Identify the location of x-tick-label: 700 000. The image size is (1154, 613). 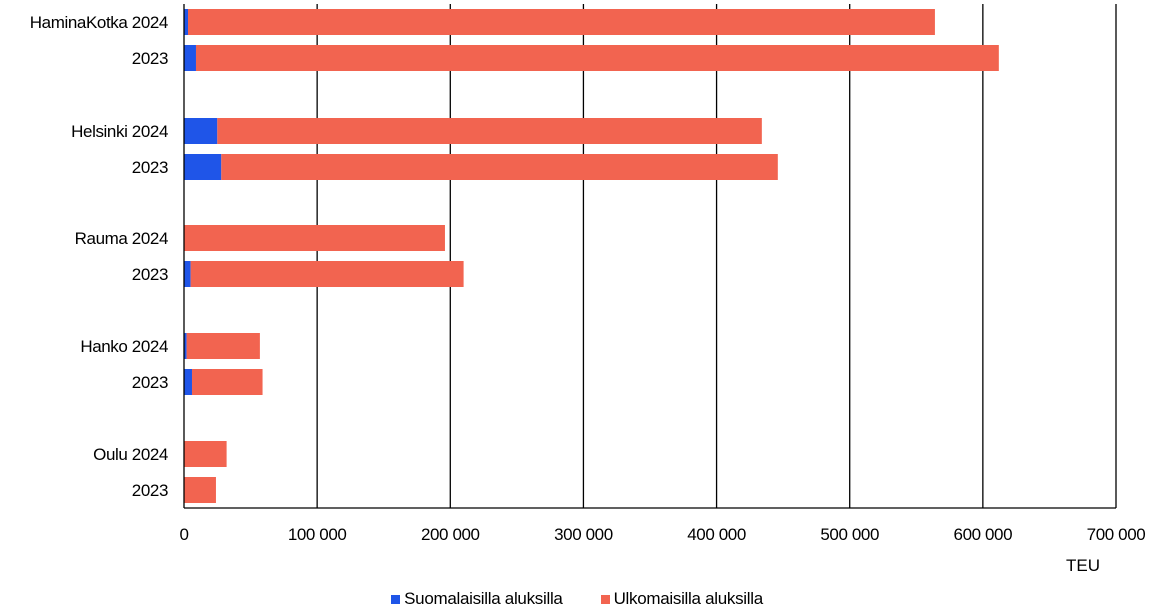
(1116, 534).